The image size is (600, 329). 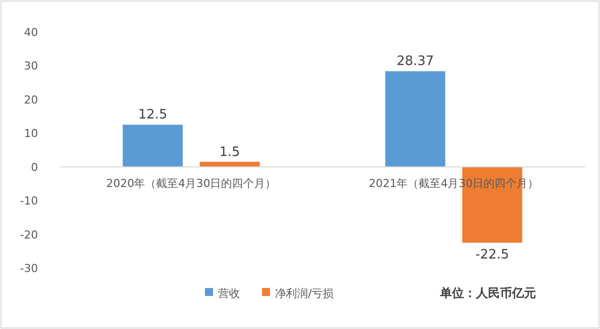 I want to click on y-tick-label: 10, so click(x=31, y=133).